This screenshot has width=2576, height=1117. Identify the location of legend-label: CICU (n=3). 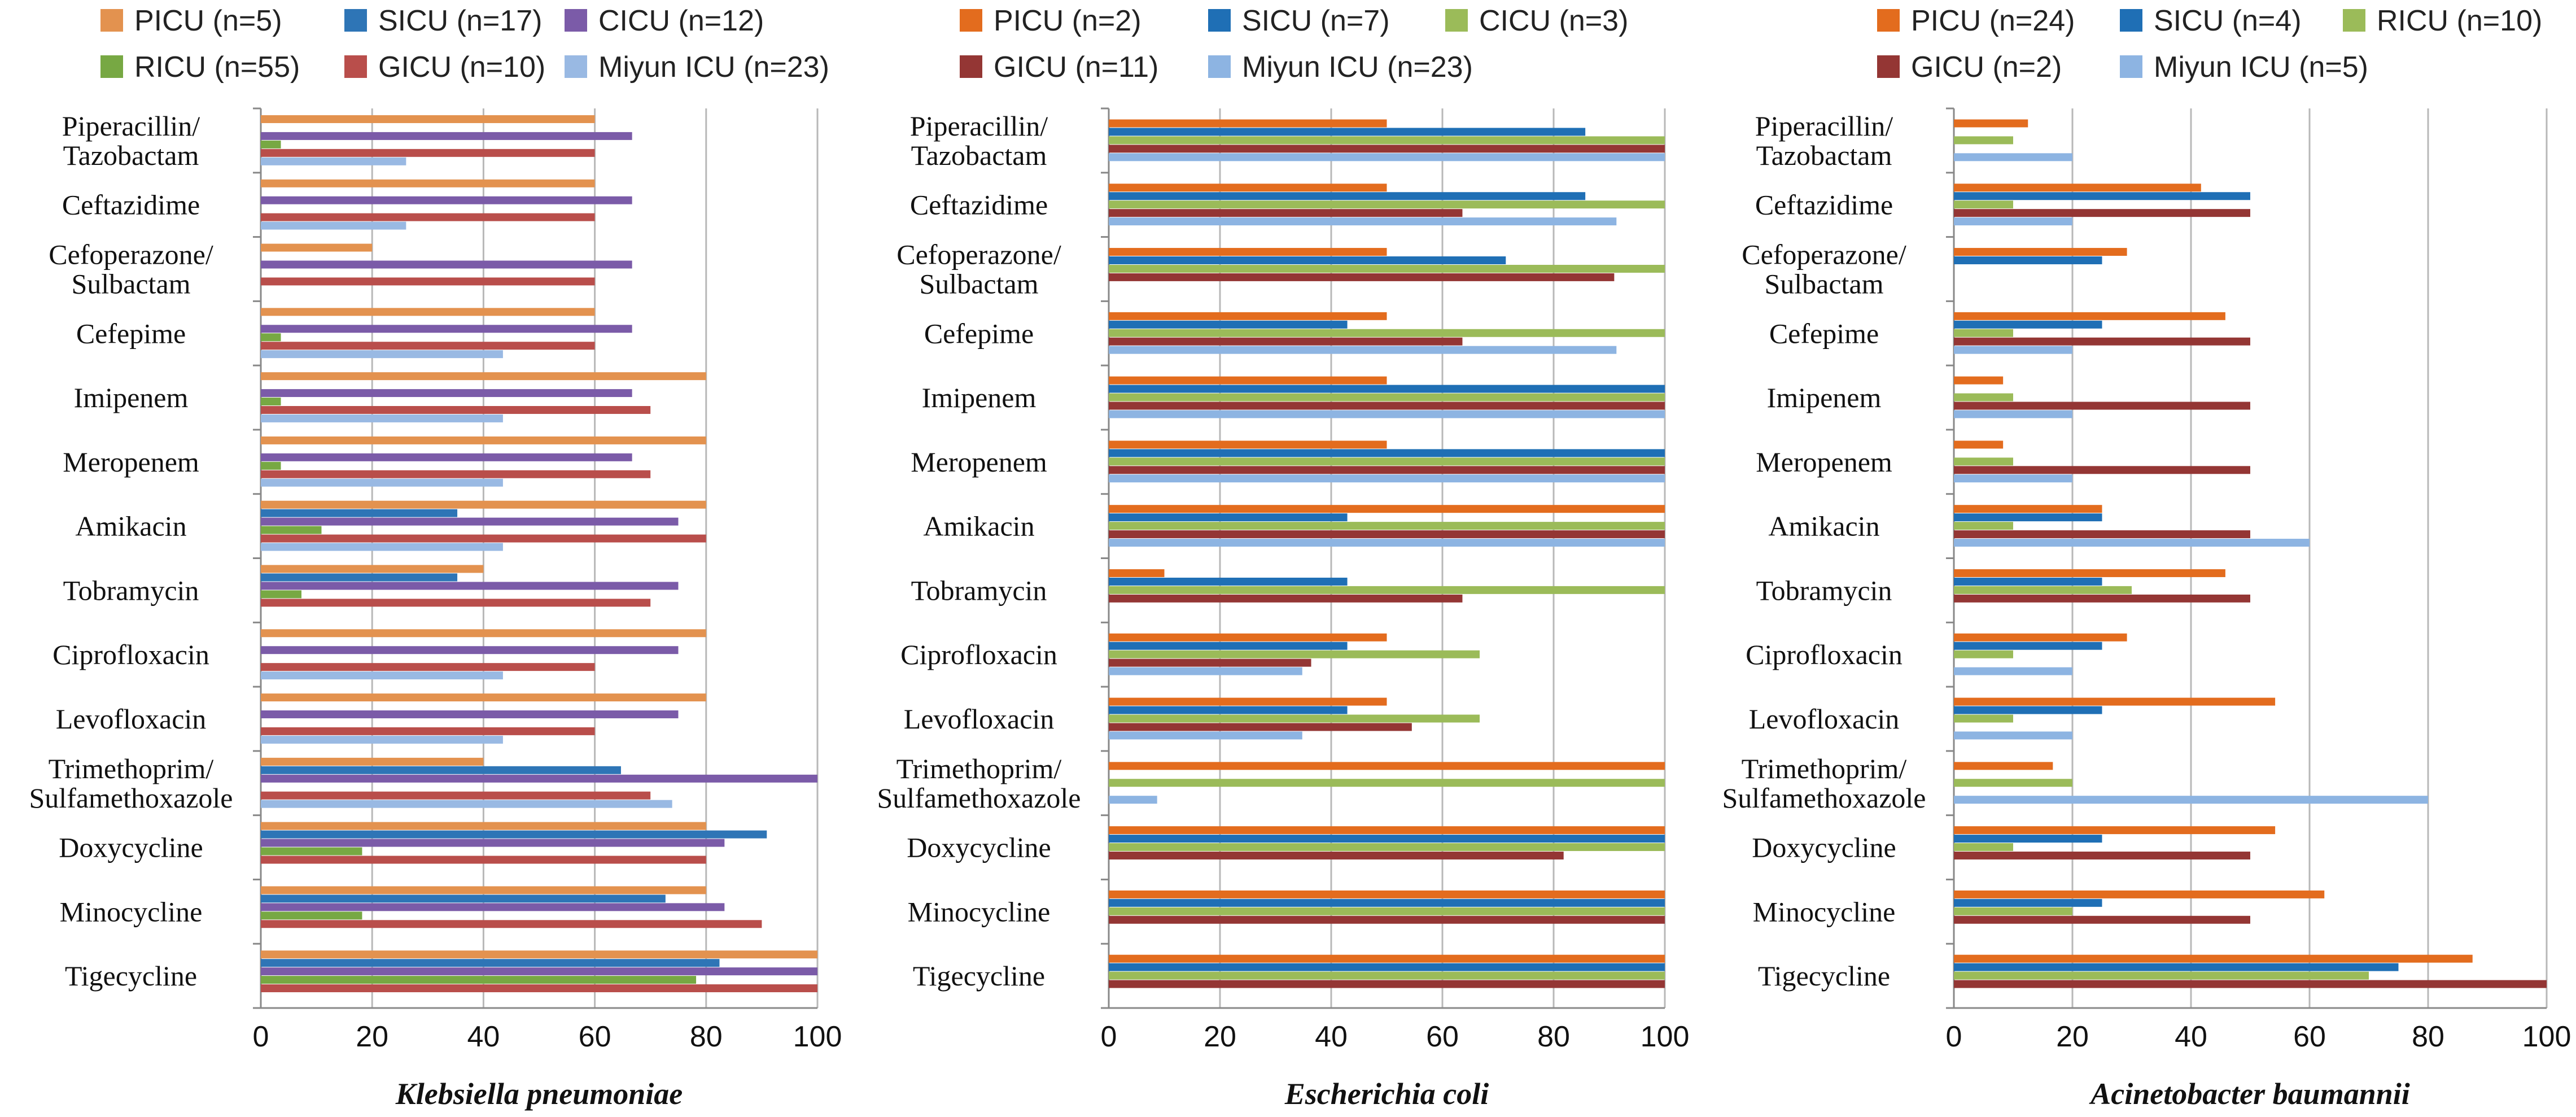
(1553, 21).